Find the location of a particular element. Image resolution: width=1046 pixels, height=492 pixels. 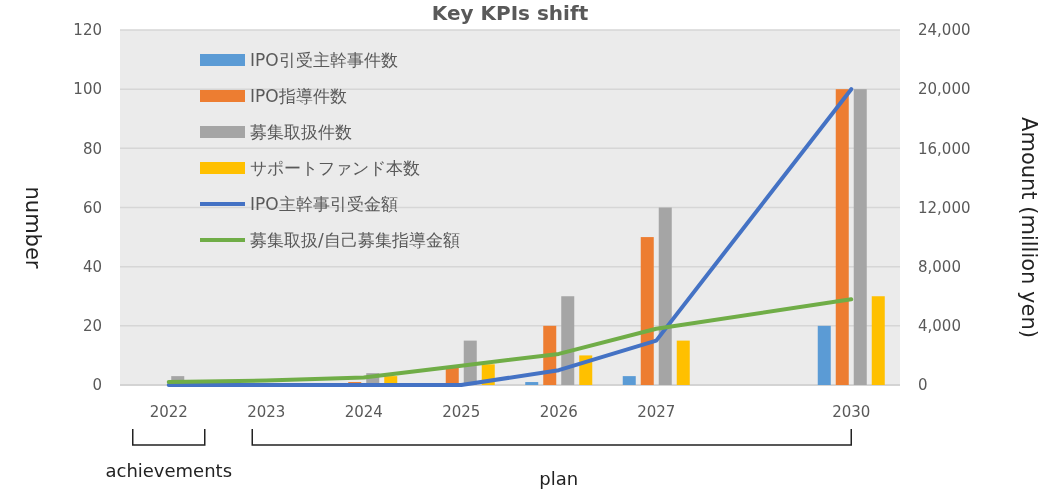

x-tick-label: 2025 is located at coordinates (461, 412).